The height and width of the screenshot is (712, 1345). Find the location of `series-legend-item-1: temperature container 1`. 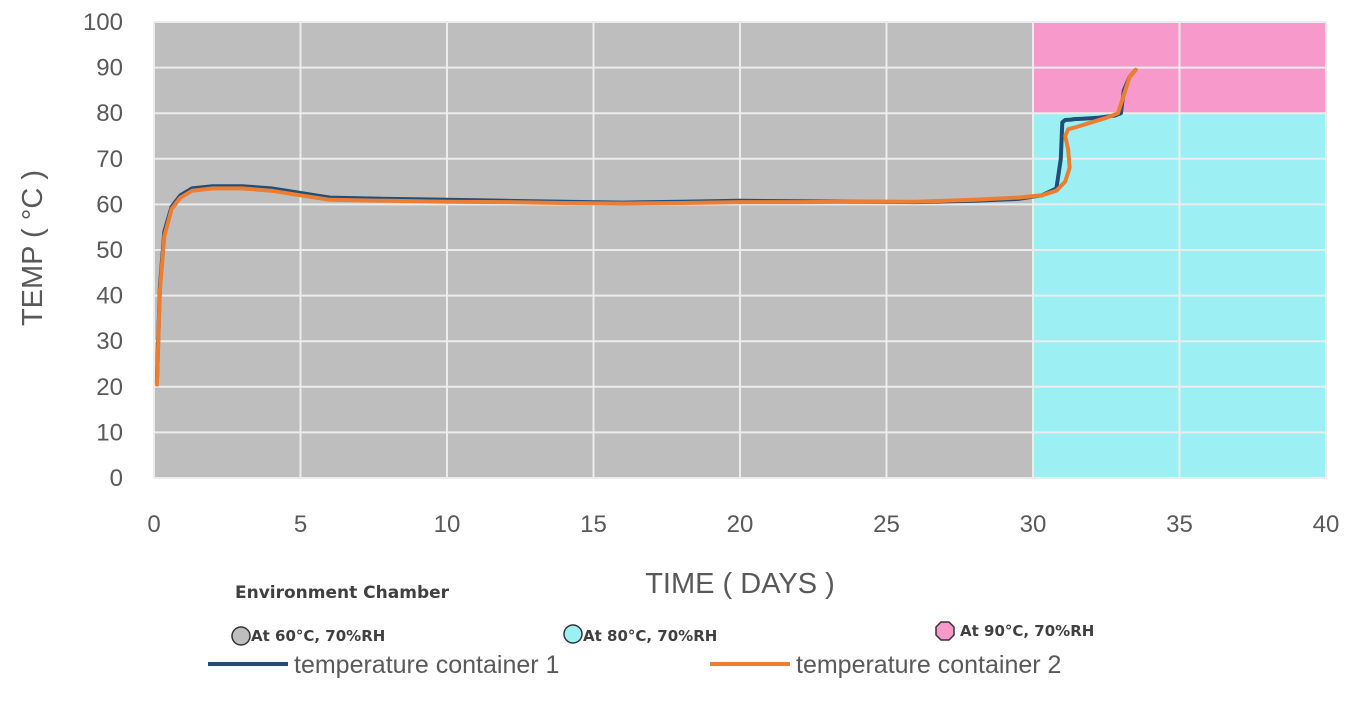

series-legend-item-1: temperature container 1 is located at coordinates (383, 665).